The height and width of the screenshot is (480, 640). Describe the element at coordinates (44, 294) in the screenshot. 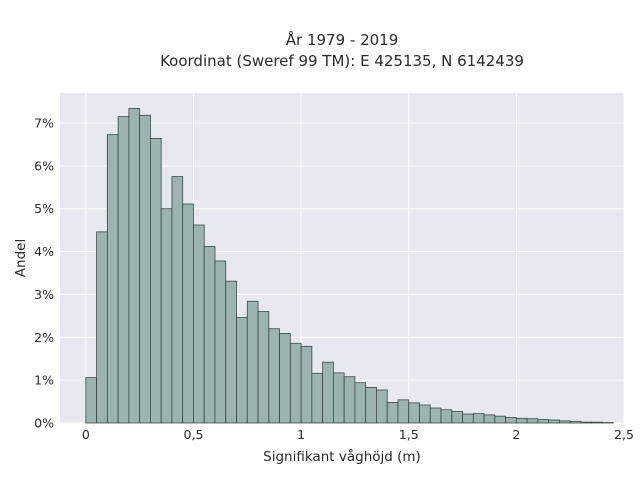

I see `y-tick-label: 3%` at that location.